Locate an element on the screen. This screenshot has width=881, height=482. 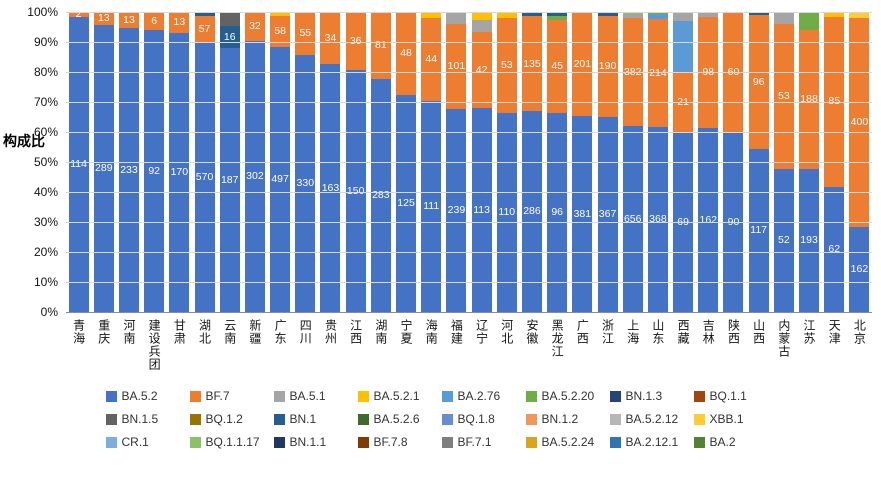
legend-label: BA.5.2.24 is located at coordinates (568, 442).